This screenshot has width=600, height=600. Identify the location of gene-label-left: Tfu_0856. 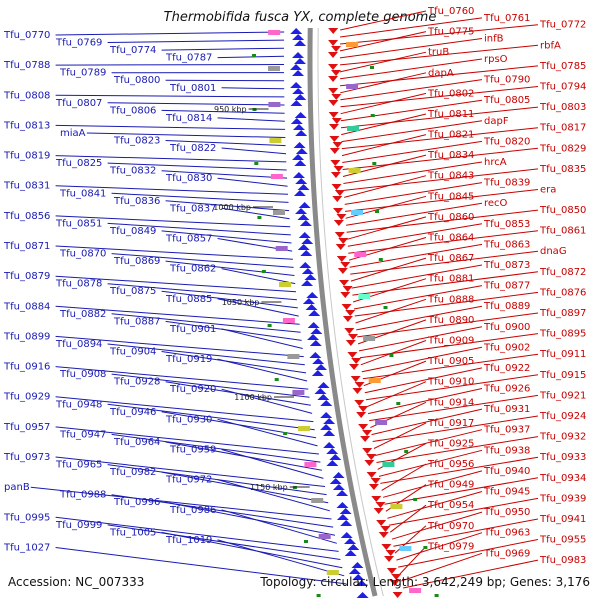
(26, 216).